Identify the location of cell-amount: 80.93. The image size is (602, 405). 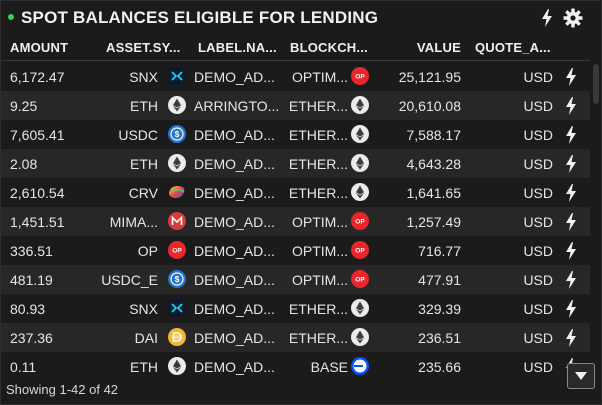
(28, 309).